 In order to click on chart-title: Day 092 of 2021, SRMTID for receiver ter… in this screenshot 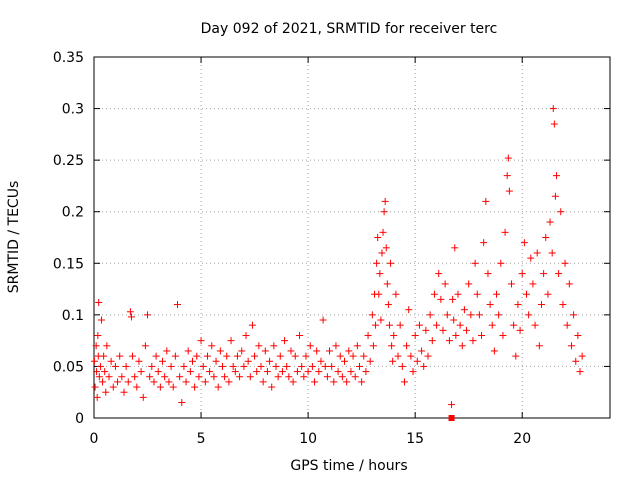, I will do `click(349, 29)`.